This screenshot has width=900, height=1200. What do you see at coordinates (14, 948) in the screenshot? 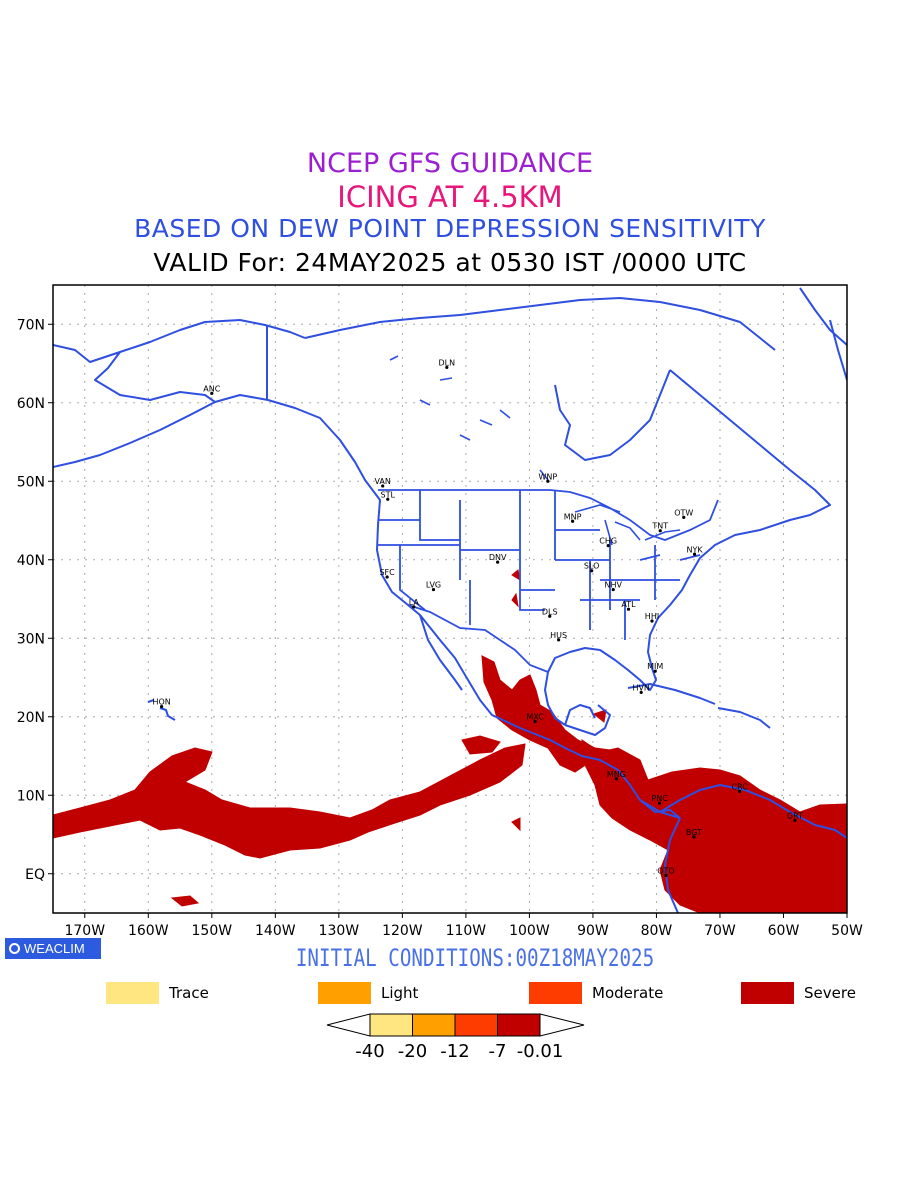
I see `weaclim-logo-icon` at bounding box center [14, 948].